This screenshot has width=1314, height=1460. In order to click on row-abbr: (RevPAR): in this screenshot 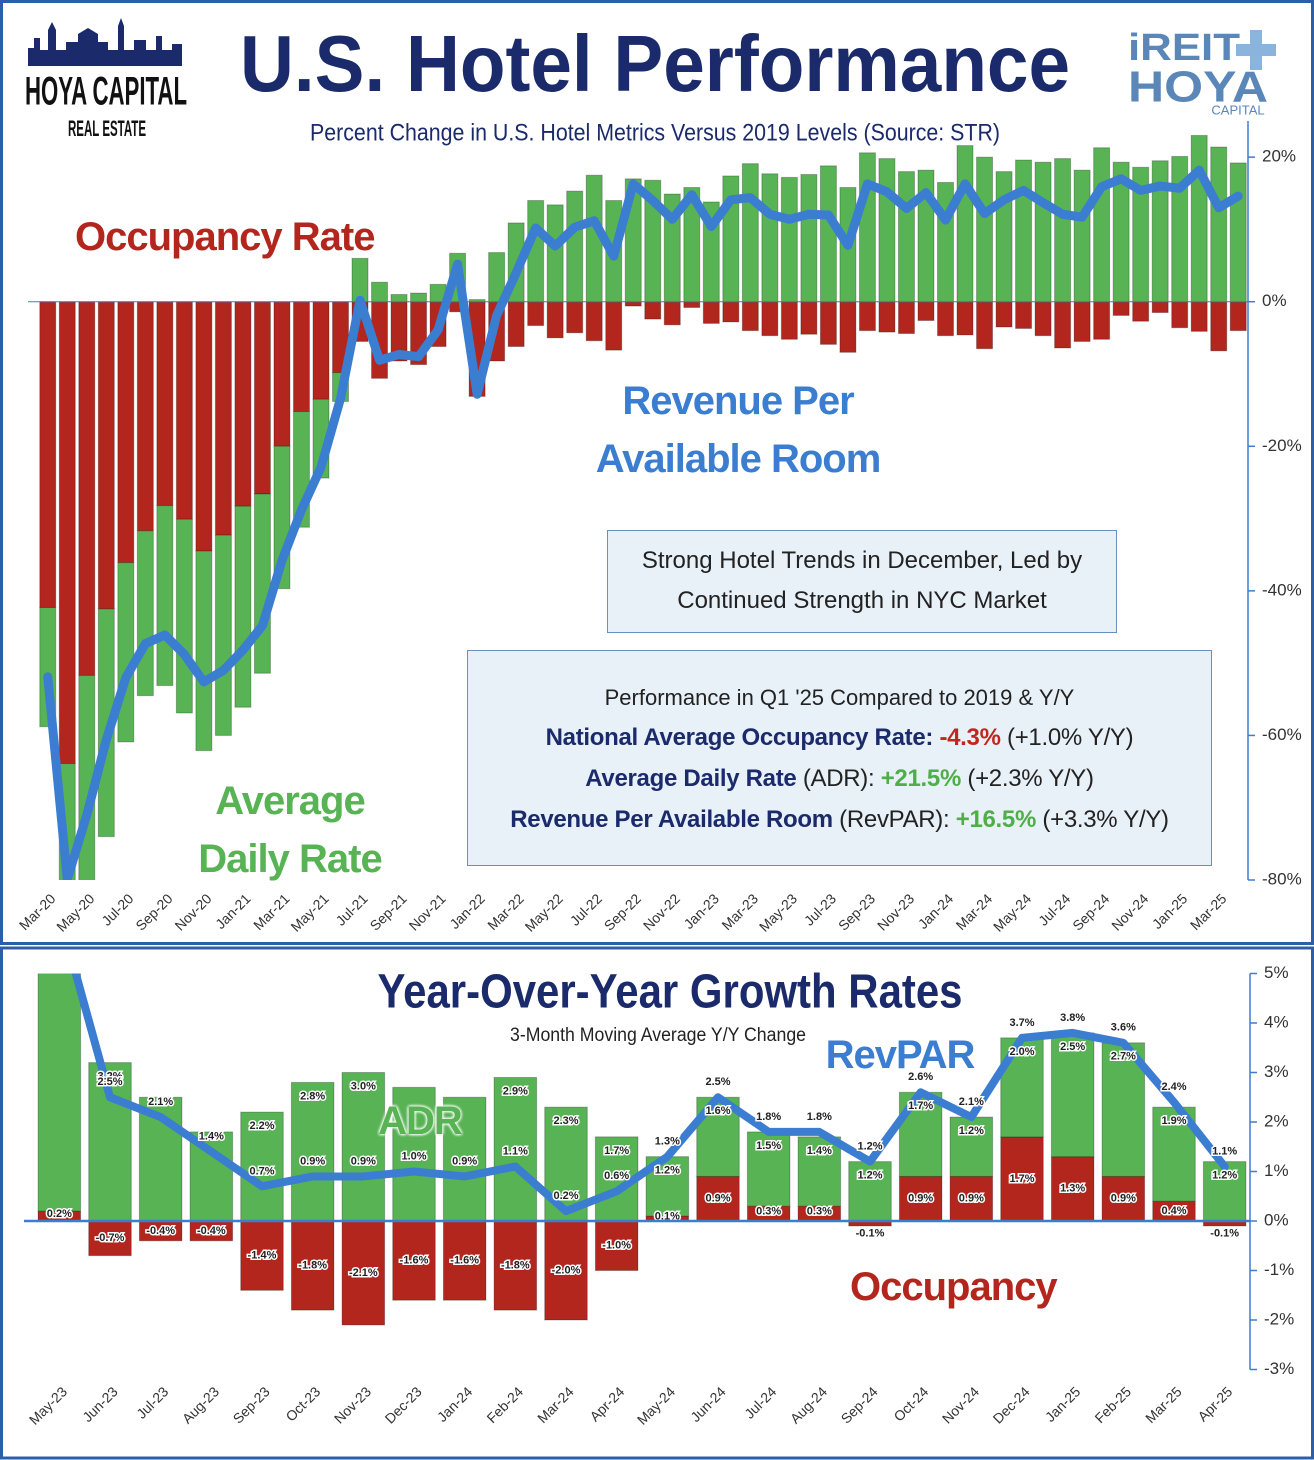, I will do `click(894, 819)`.